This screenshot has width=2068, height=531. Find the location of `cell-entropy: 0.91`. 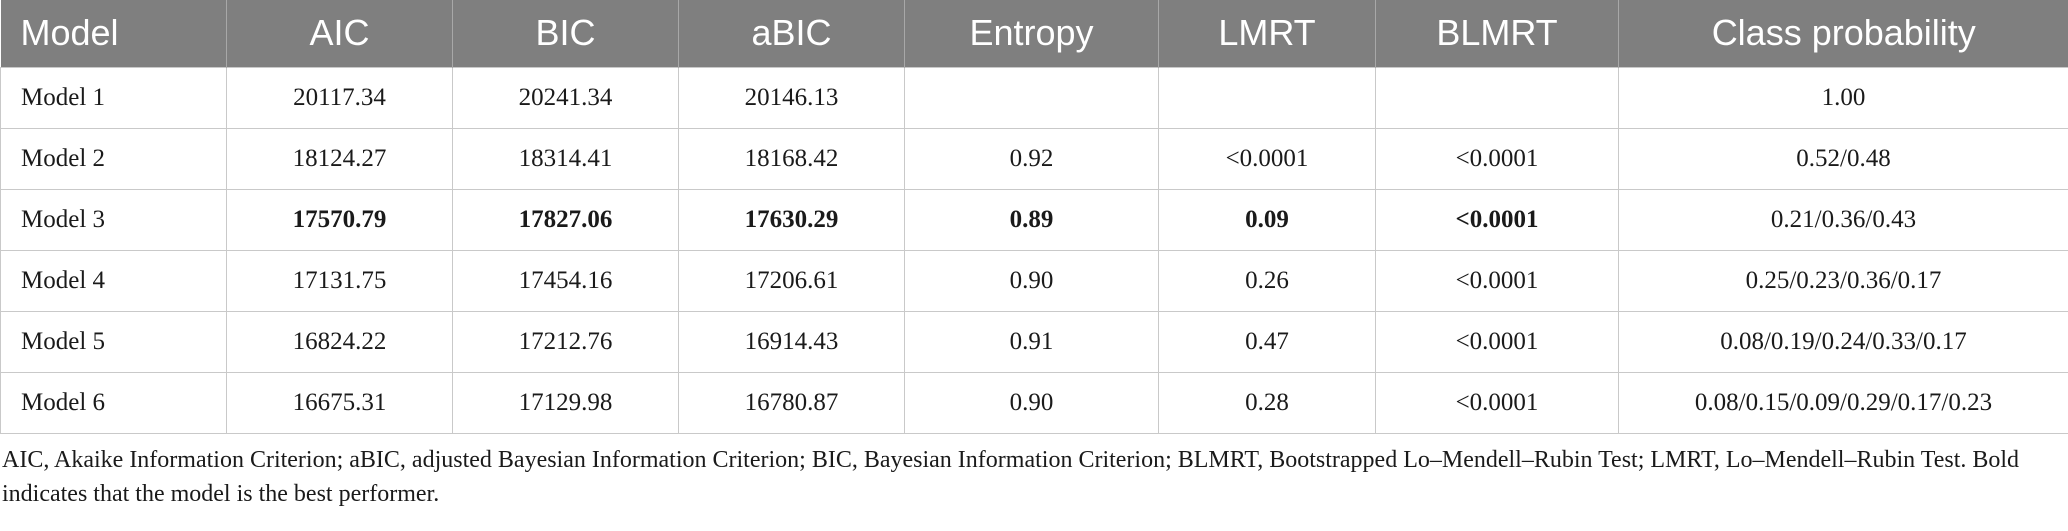

cell-entropy: 0.91 is located at coordinates (1031, 341).